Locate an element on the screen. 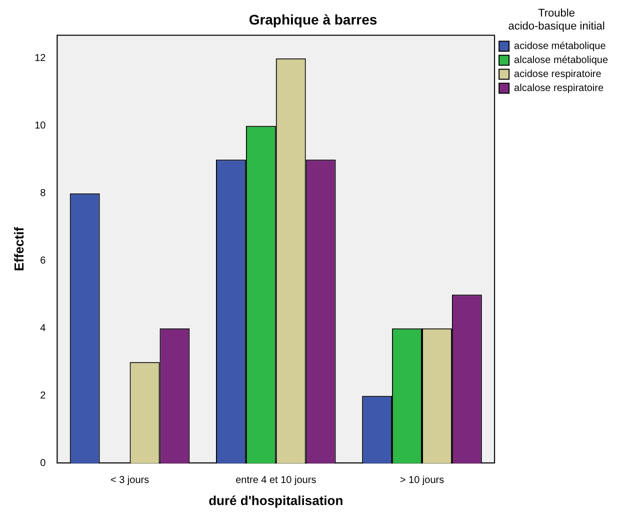 The width and height of the screenshot is (630, 525). x-tick-label: entre 4 et 10 jours is located at coordinates (276, 480).